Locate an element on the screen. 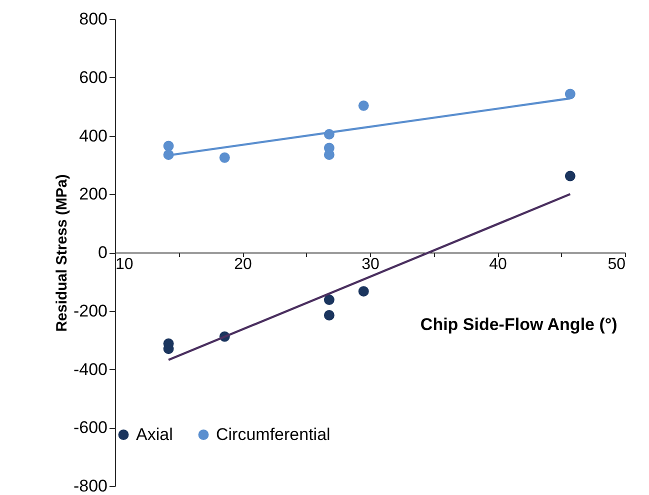 This screenshot has width=649, height=495. x-axis-title: Chip Side-Flow Angle (°) is located at coordinates (519, 324).